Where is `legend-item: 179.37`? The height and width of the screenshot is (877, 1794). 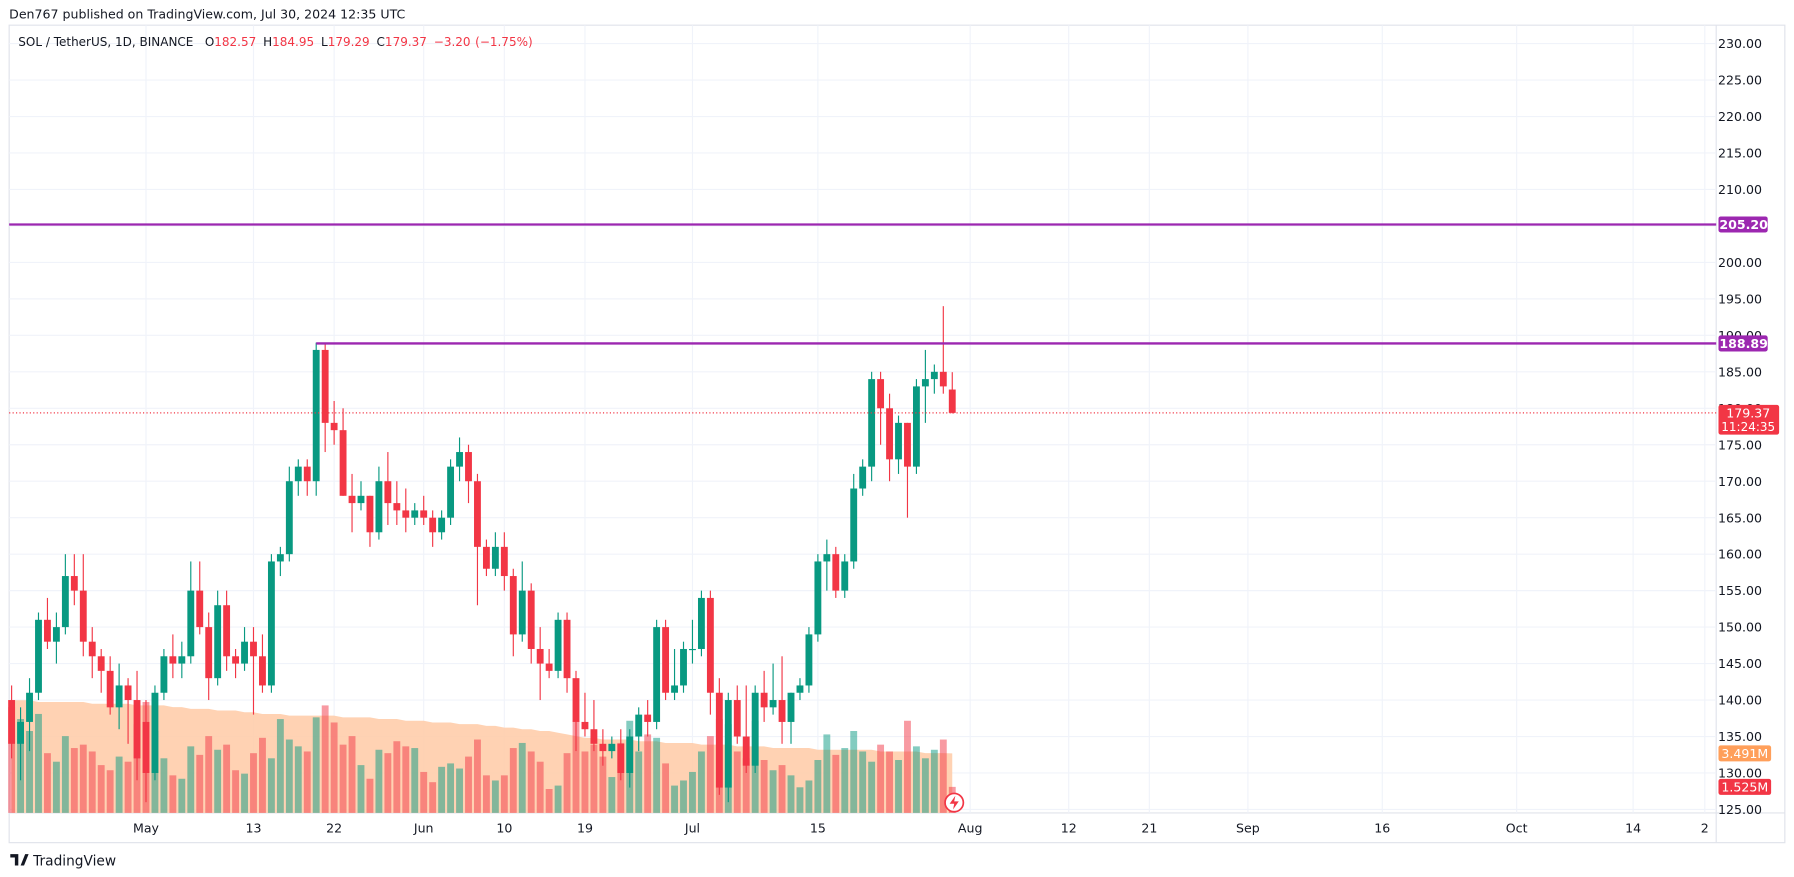
legend-item: 179.37 is located at coordinates (406, 42).